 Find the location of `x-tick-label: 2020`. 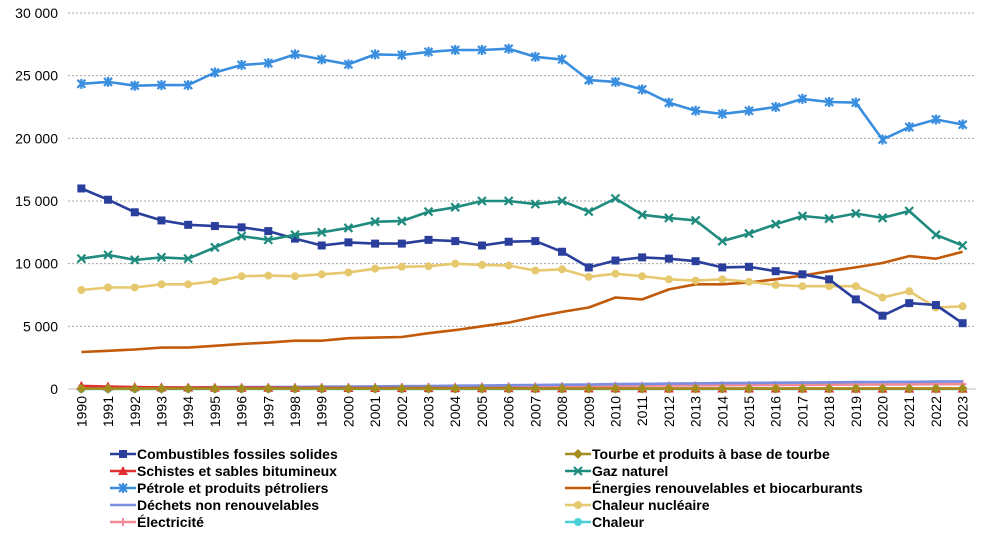

x-tick-label: 2020 is located at coordinates (883, 411).